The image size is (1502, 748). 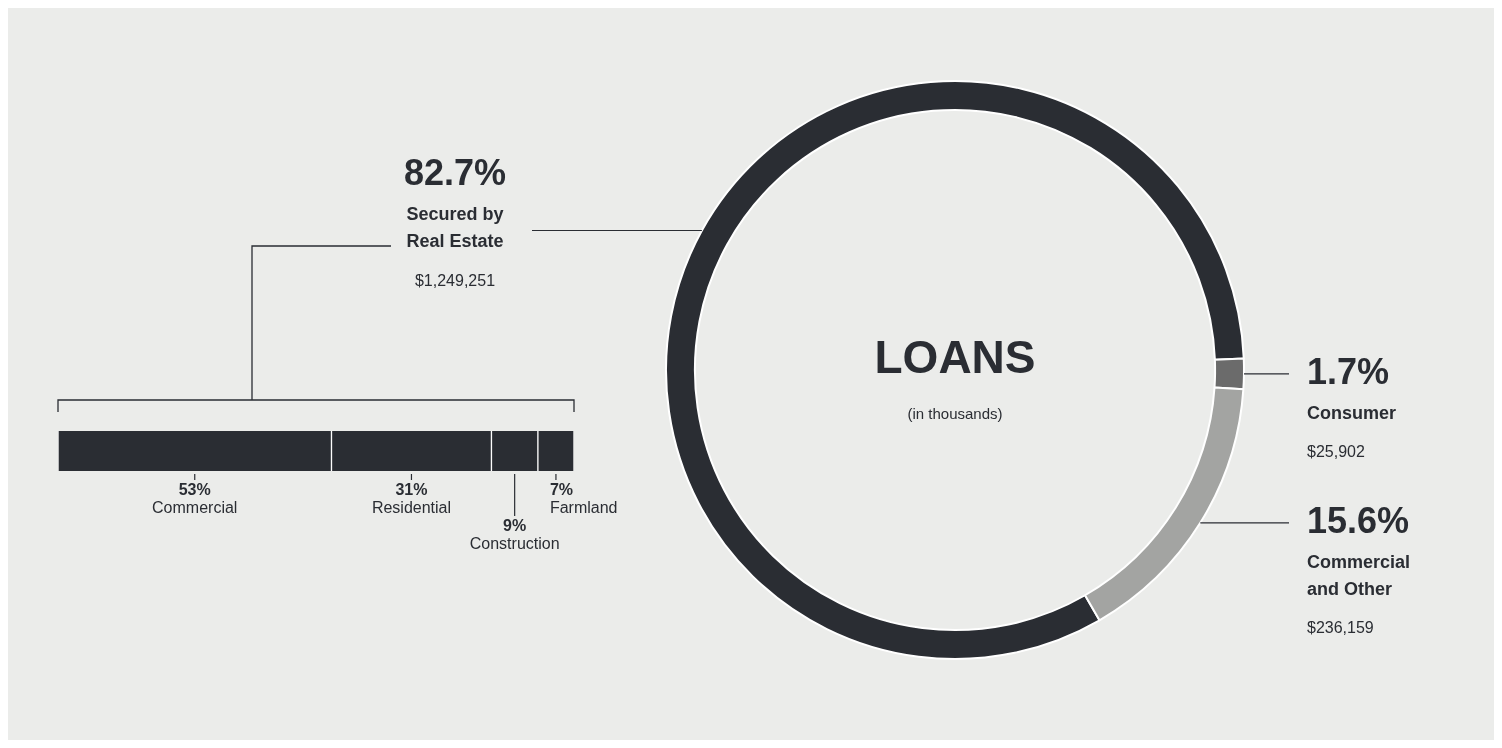 I want to click on text: (in thousands), so click(x=955, y=414).